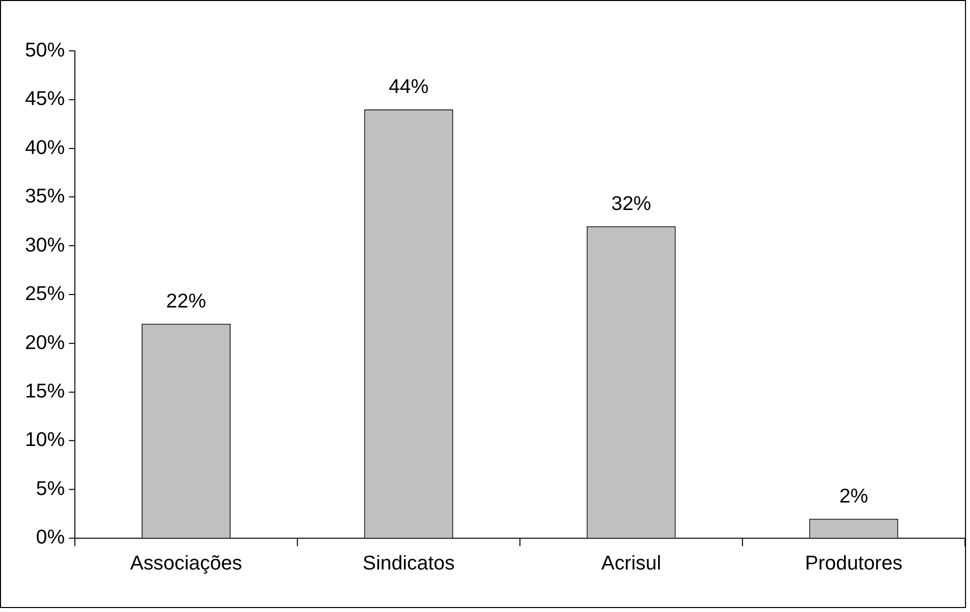 This screenshot has height=612, width=970. I want to click on y-tick-label: 40%, so click(45, 147).